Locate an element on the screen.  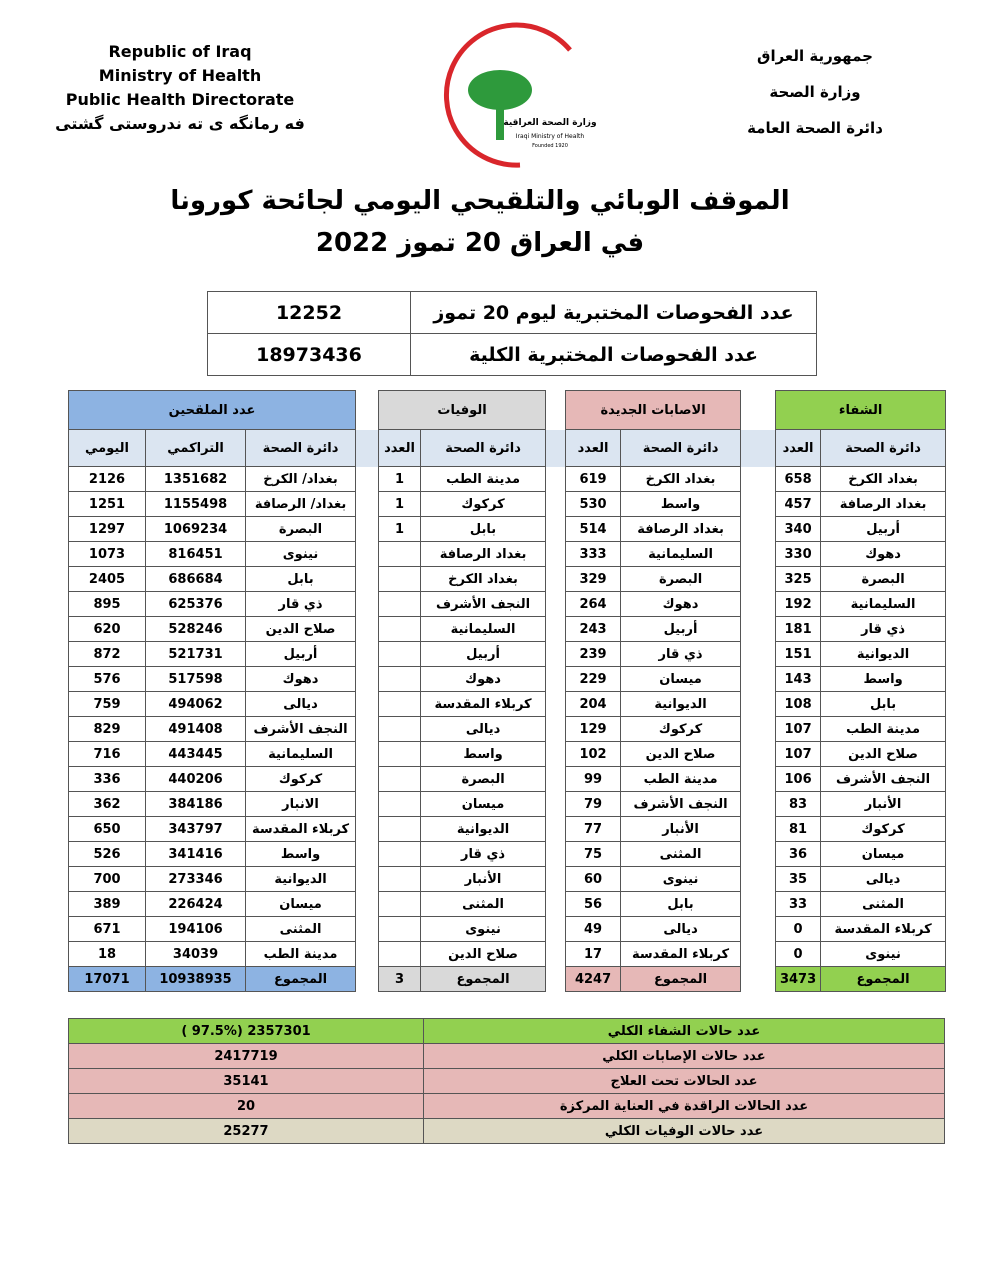
cell: 243 is located at coordinates (593, 629).